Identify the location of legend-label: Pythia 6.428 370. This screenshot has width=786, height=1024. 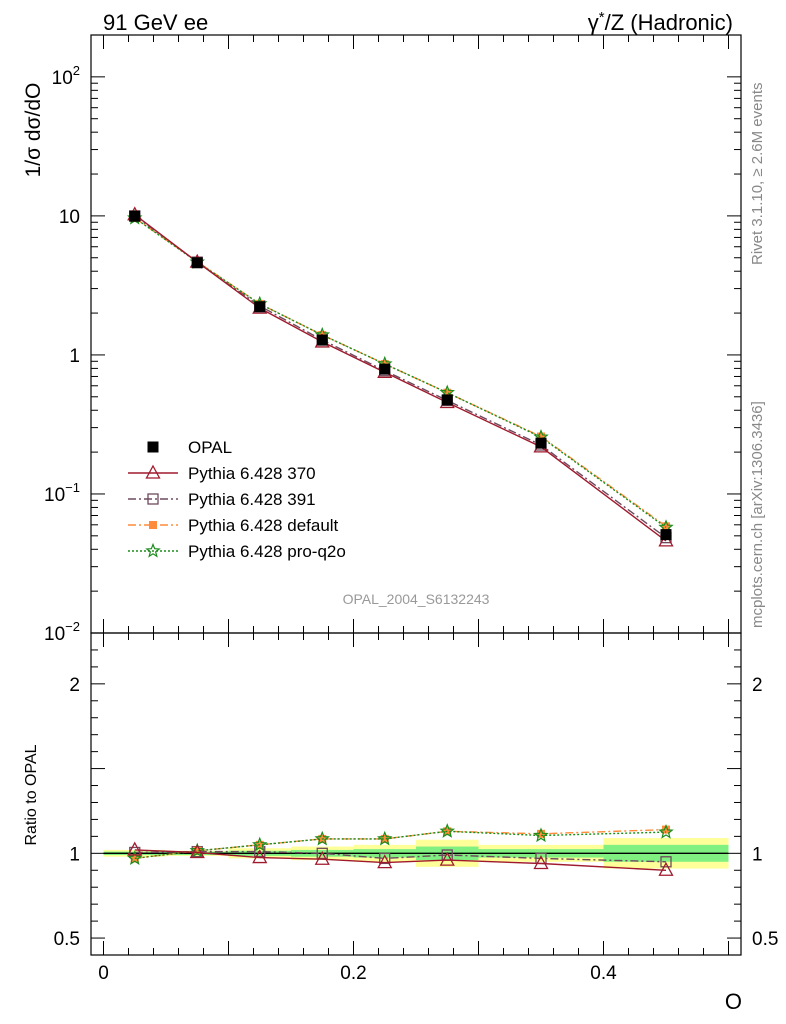
(252, 473).